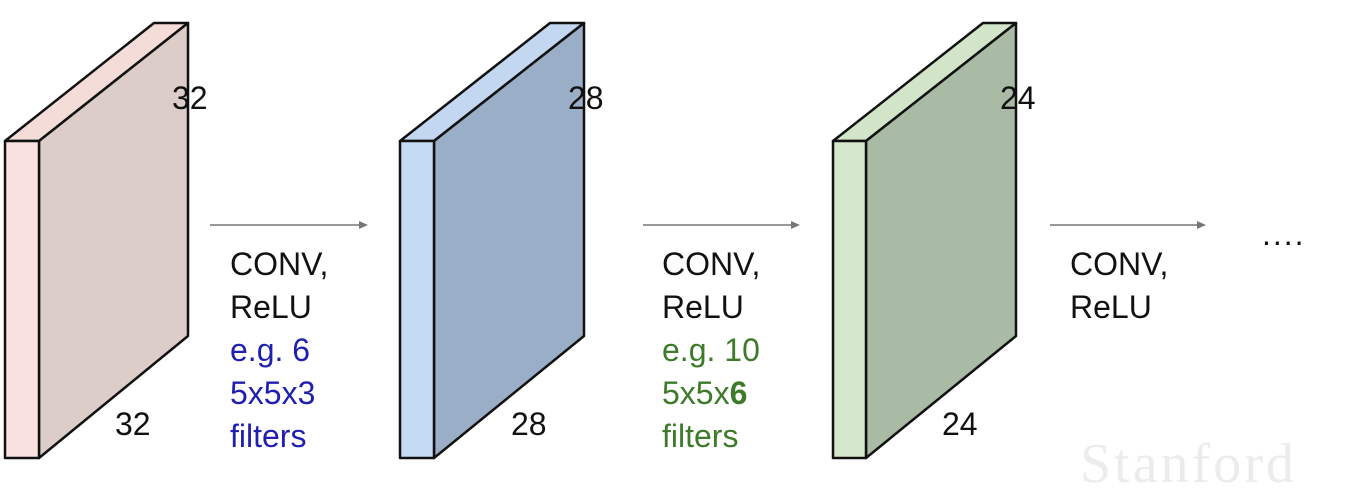  I want to click on volume-input, so click(96, 240).